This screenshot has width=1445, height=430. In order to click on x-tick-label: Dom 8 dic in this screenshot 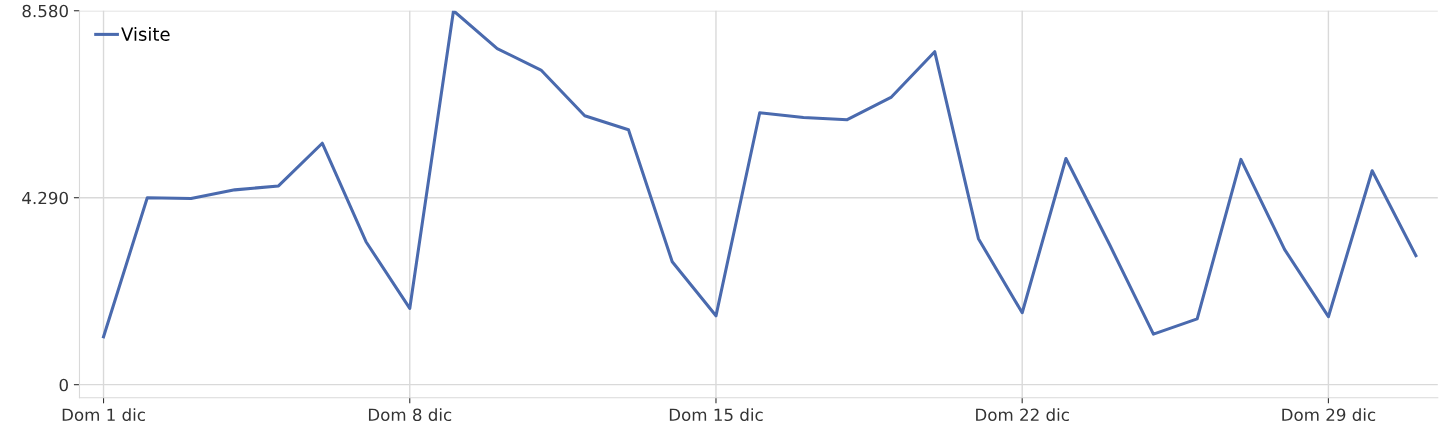, I will do `click(410, 415)`.